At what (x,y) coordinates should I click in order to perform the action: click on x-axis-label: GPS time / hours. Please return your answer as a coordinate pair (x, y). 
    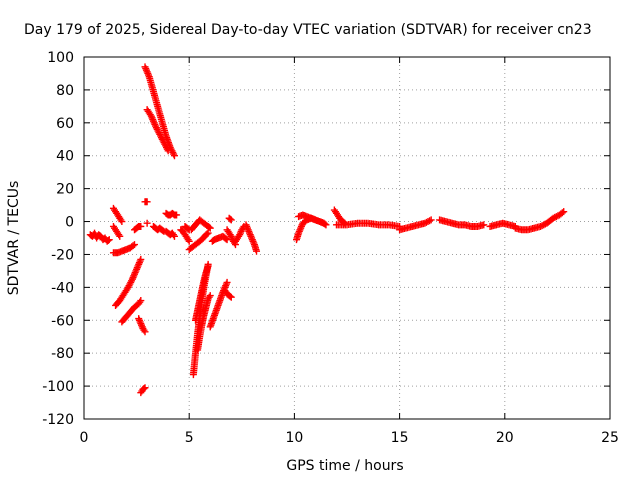
    Looking at the image, I should click on (344, 466).